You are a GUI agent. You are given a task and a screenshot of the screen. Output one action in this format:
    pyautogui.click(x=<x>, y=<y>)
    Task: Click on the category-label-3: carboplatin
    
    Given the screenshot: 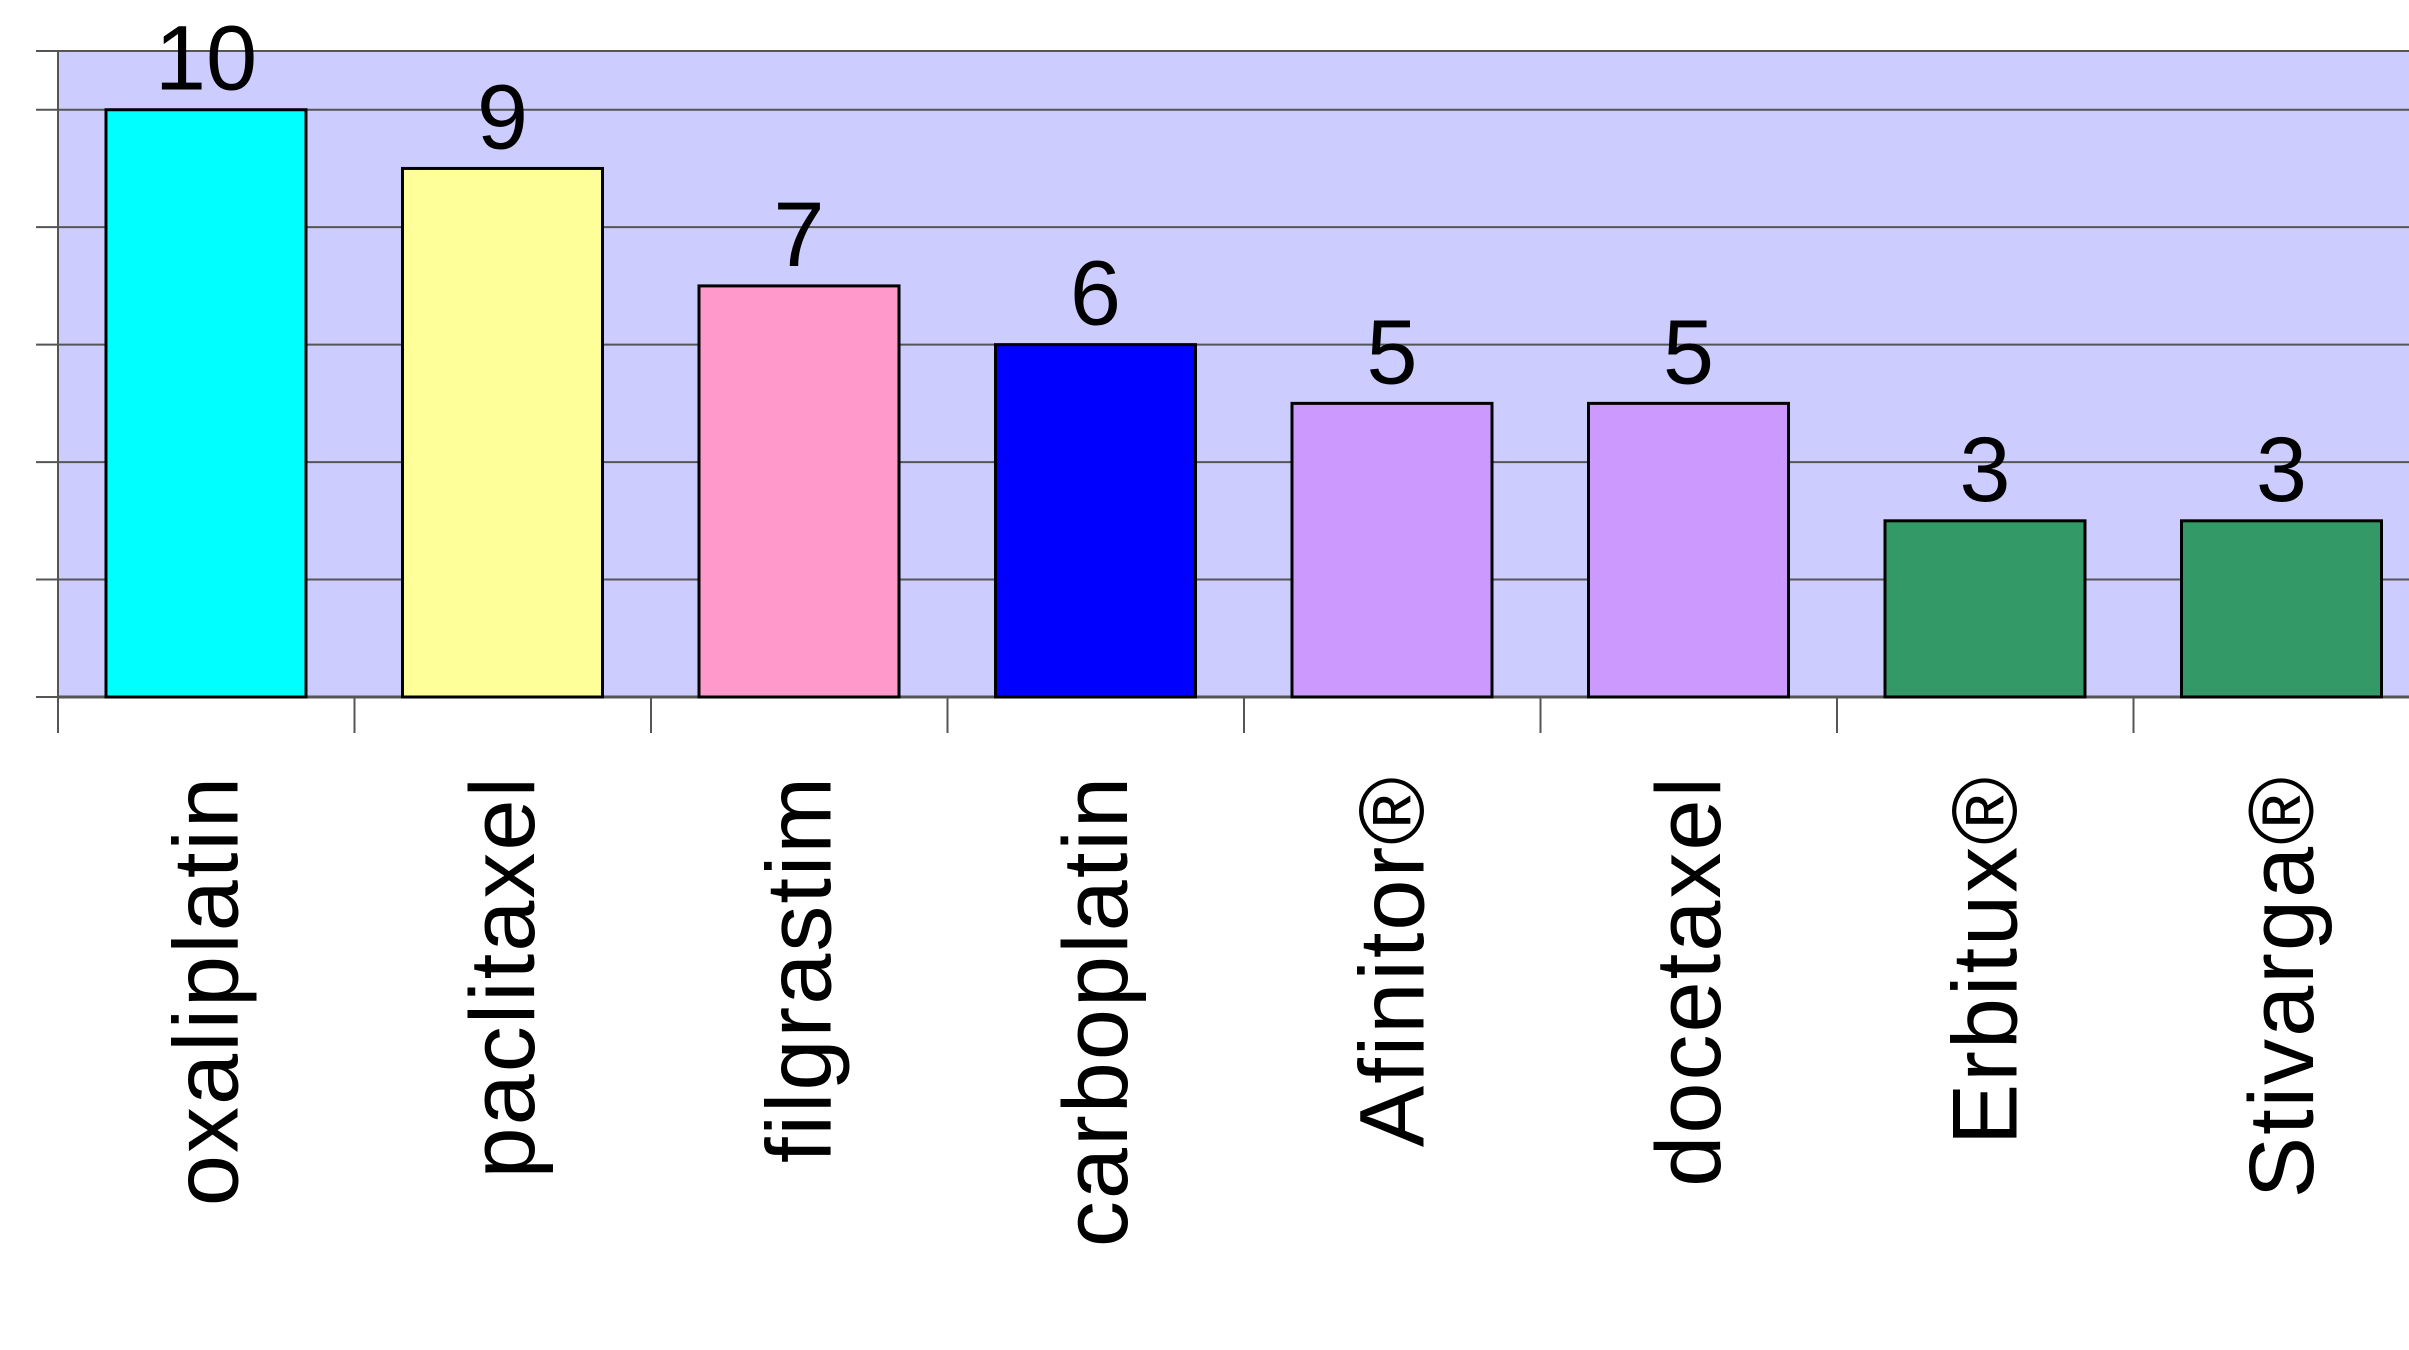 What is the action you would take?
    pyautogui.click(x=1096, y=1011)
    